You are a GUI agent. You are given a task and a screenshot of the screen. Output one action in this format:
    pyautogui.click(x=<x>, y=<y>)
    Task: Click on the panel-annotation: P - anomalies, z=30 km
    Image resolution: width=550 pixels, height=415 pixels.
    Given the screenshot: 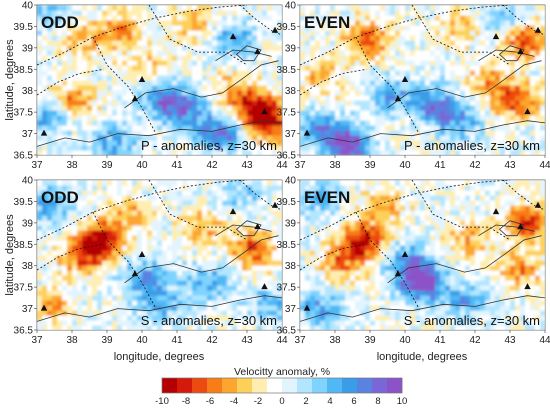 What is the action you would take?
    pyautogui.click(x=472, y=145)
    